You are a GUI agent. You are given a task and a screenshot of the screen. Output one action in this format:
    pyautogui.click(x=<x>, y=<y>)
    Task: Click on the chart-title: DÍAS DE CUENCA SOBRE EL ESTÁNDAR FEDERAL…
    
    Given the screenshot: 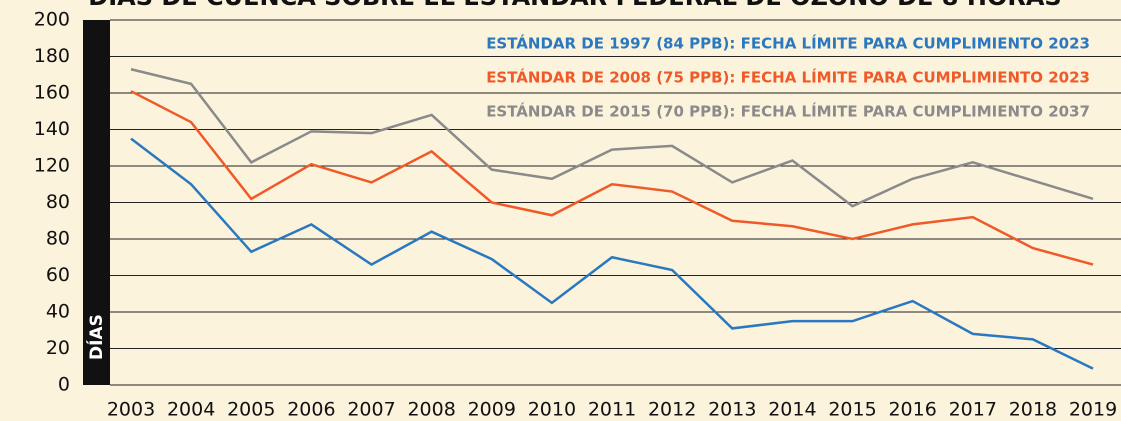 What is the action you would take?
    pyautogui.click(x=574, y=5)
    